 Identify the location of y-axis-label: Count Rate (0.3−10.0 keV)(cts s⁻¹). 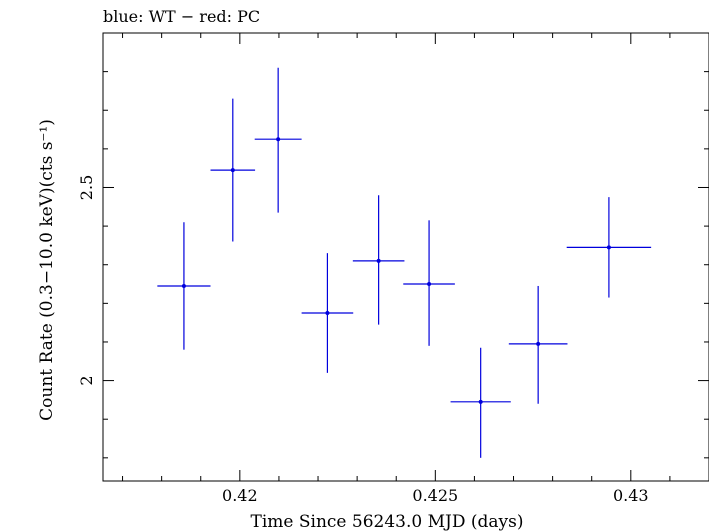
(47, 270).